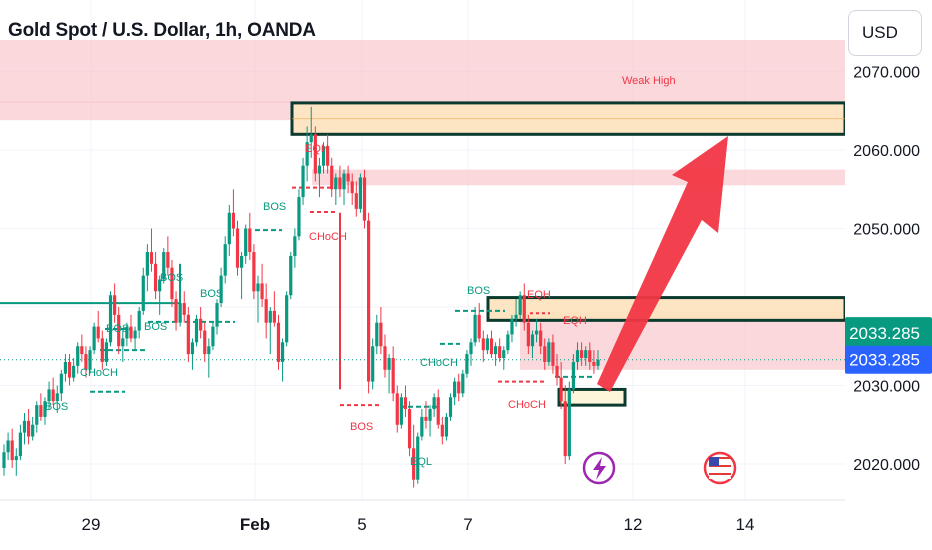  I want to click on time-axis: 29 Feb 5 7 12 14, so click(422, 516).